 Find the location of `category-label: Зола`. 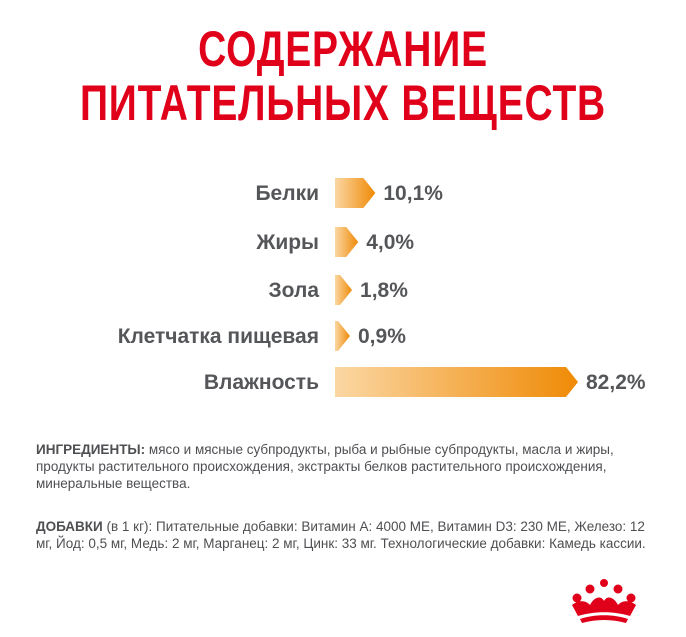

category-label: Зола is located at coordinates (294, 290).